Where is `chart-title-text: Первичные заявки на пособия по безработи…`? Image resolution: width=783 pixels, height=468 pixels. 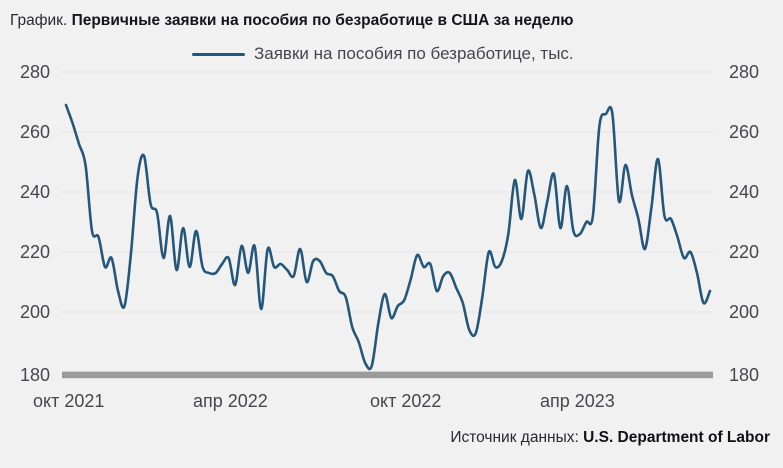 chart-title-text: Первичные заявки на пособия по безработи… is located at coordinates (322, 20).